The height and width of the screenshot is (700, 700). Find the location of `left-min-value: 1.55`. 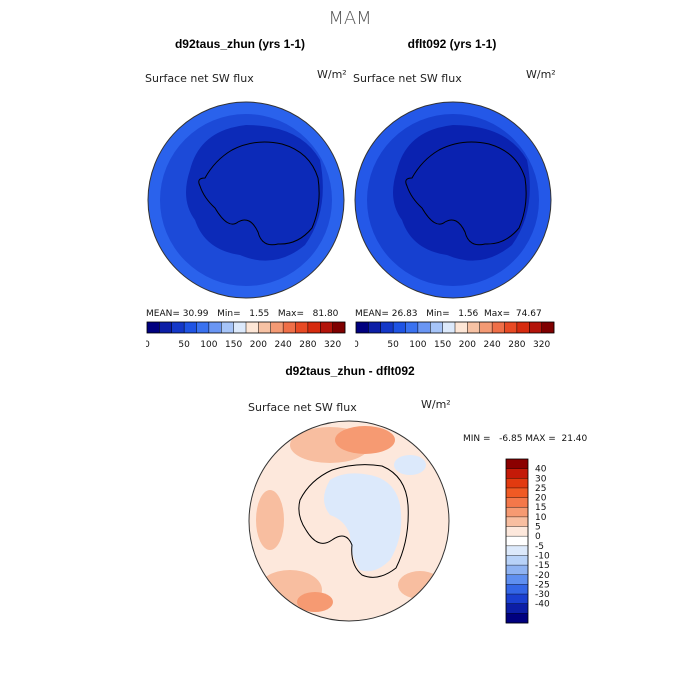

left-min-value: 1.55 is located at coordinates (259, 314).